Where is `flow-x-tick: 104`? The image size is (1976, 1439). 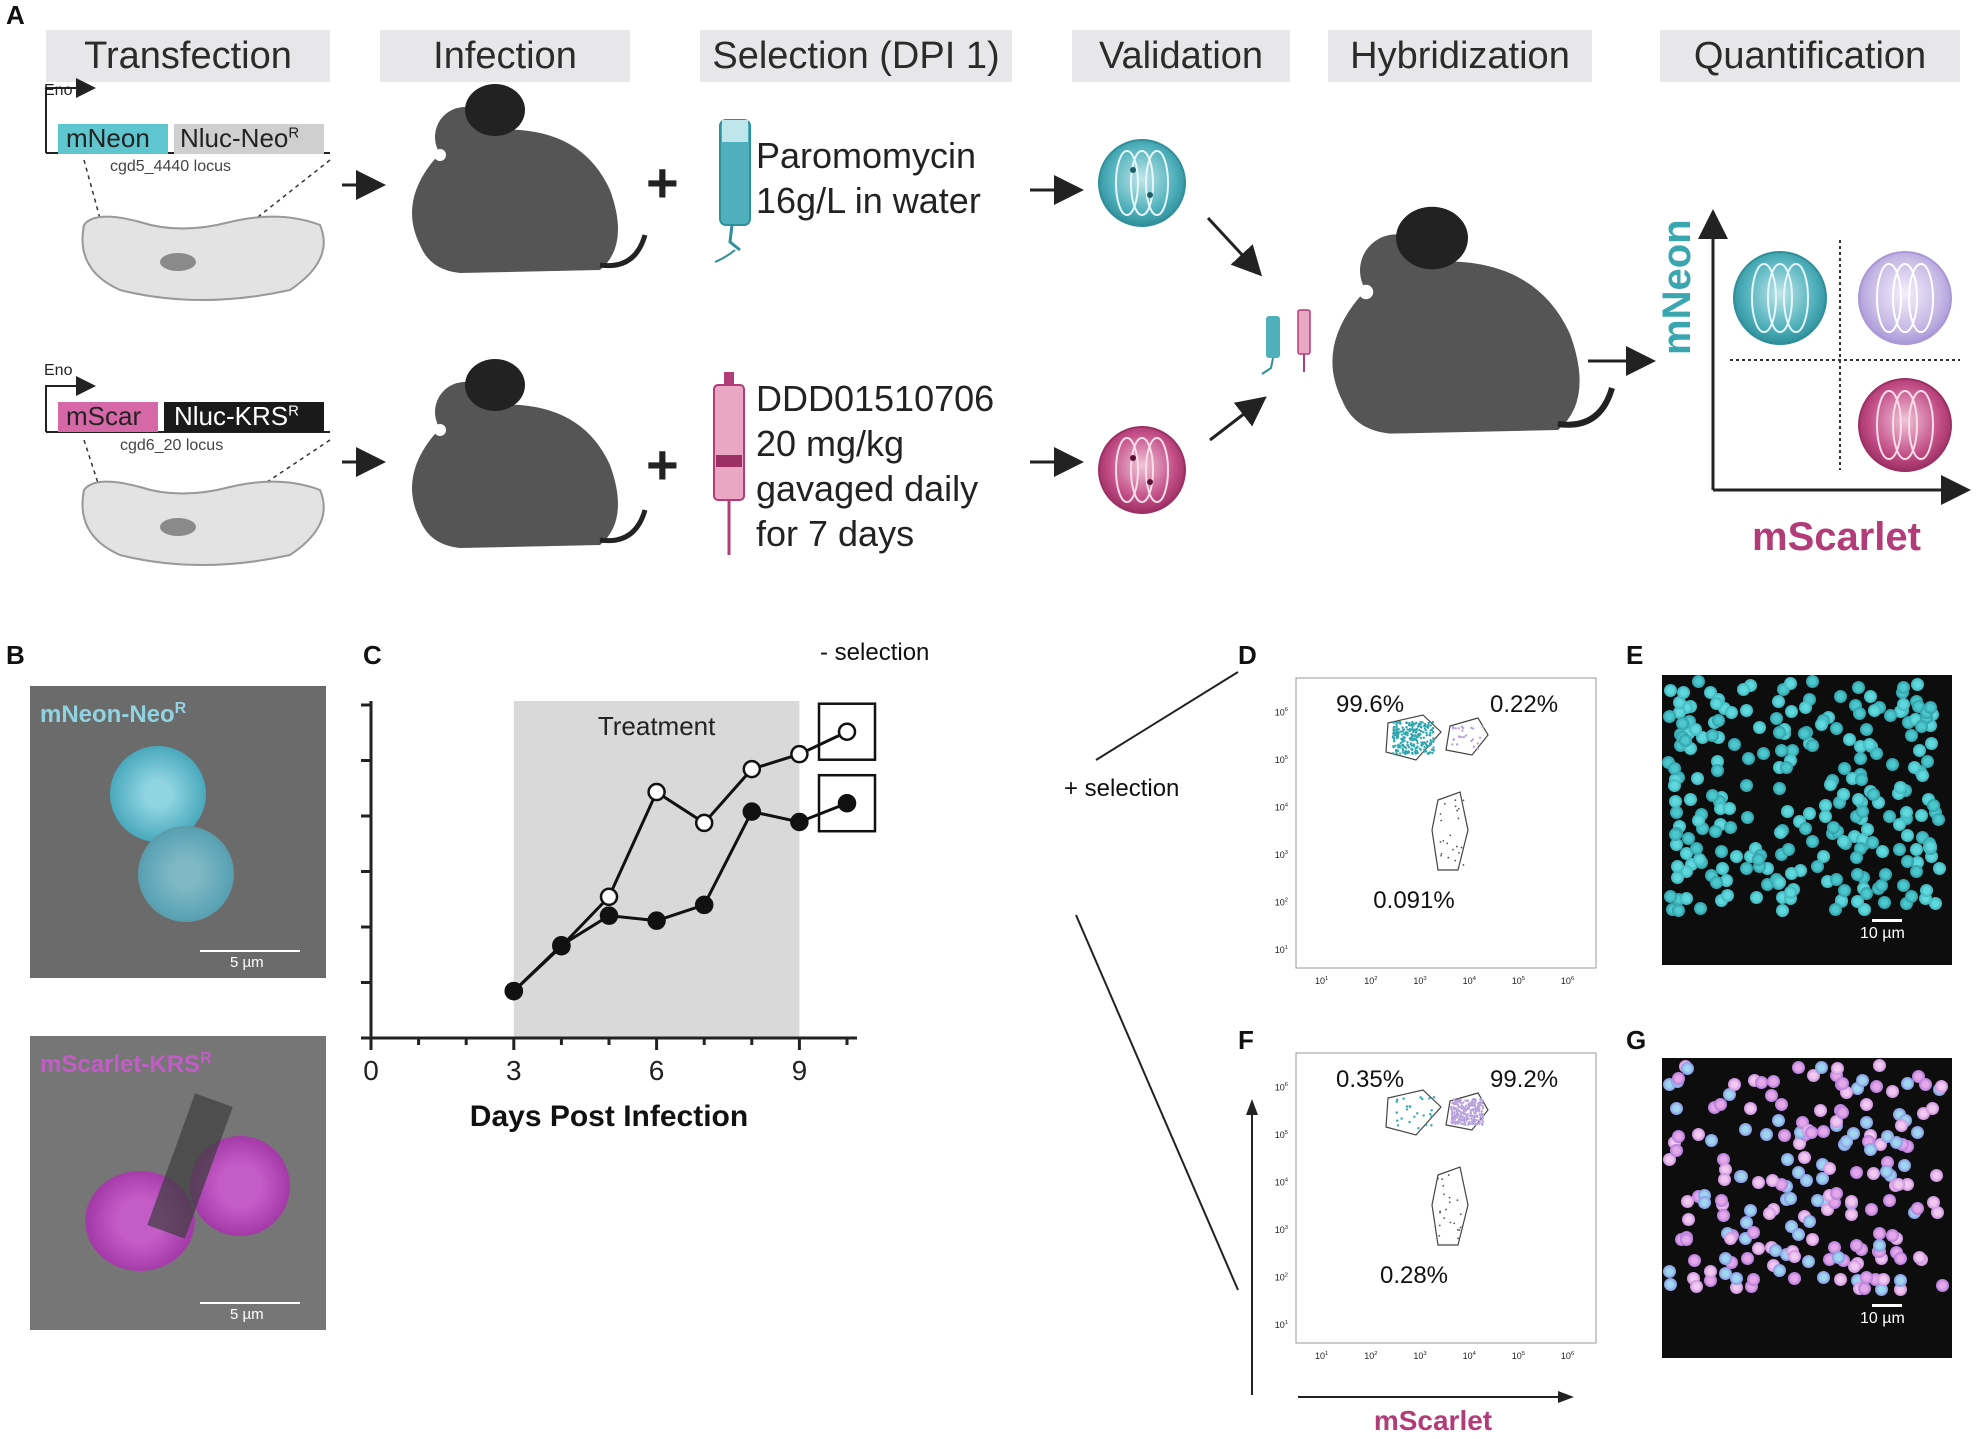 flow-x-tick: 104 is located at coordinates (1470, 981).